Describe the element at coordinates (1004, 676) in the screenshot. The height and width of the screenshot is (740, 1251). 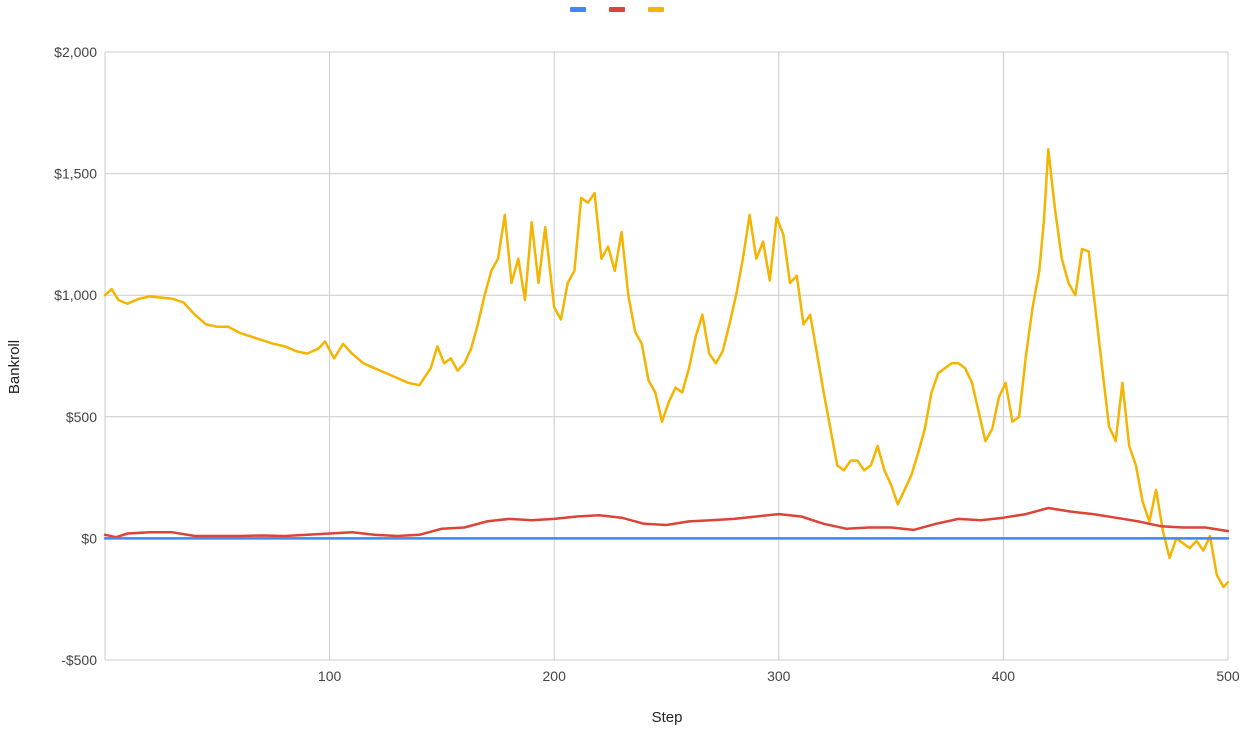
I see `x-tick-label: 400` at that location.